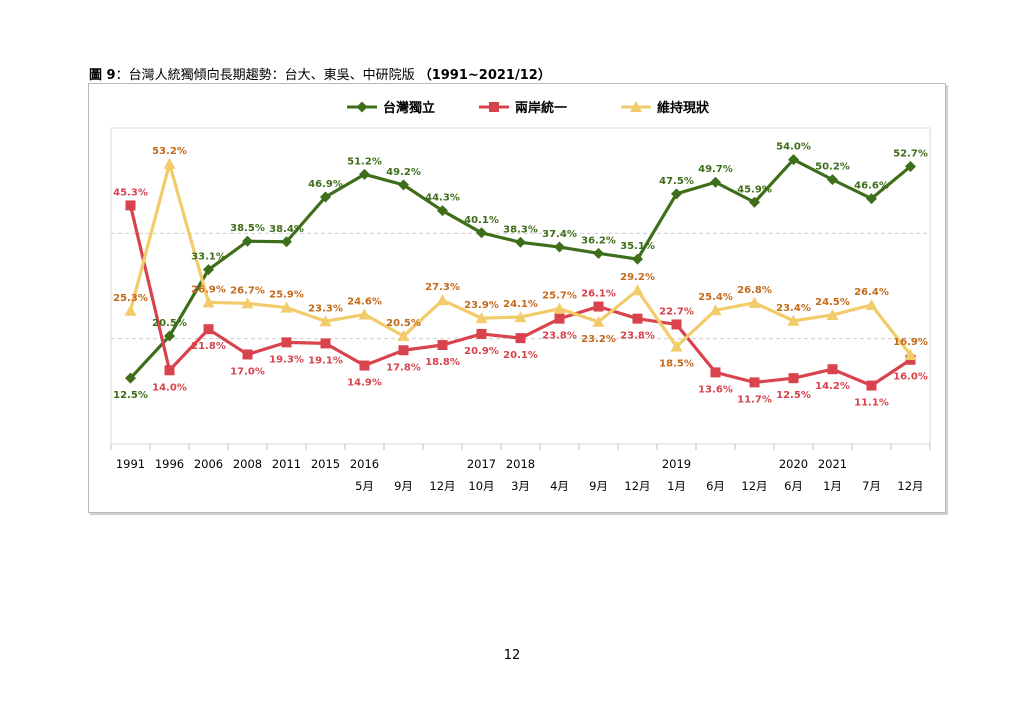 This screenshot has width=1024, height=724. I want to click on data-label-red: 17.0%, so click(247, 371).